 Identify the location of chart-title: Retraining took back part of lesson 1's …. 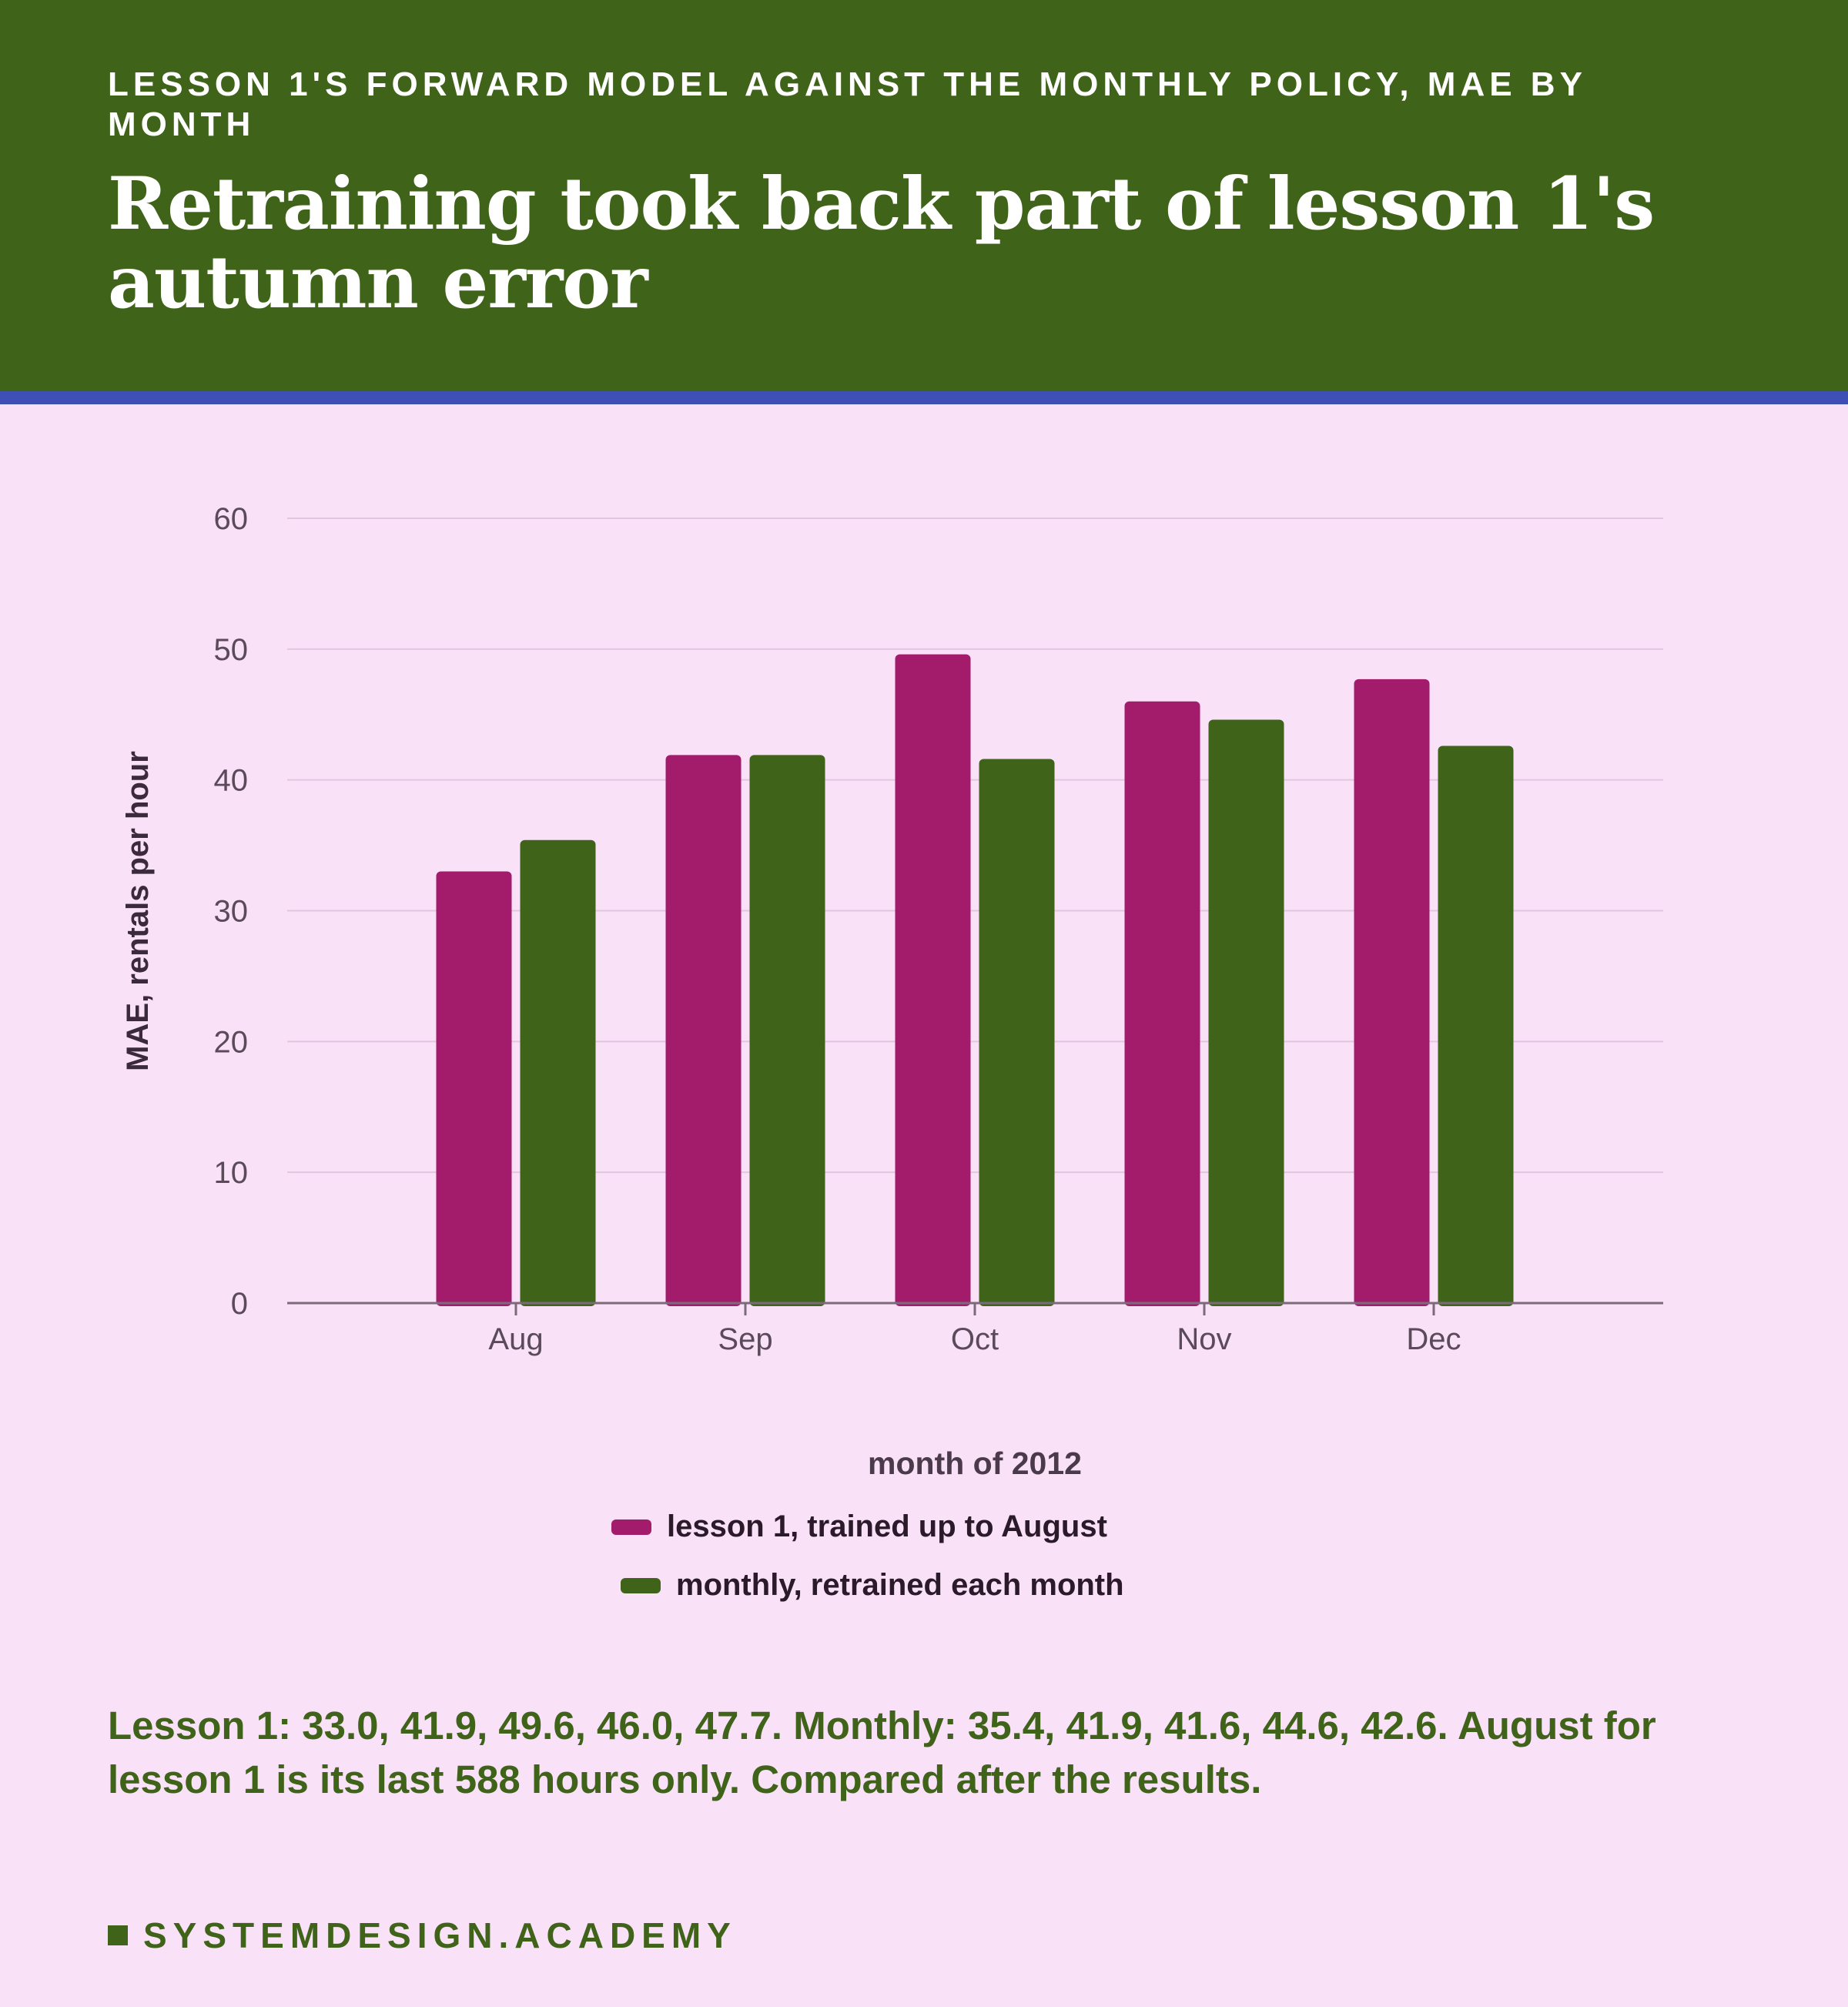
(881, 244).